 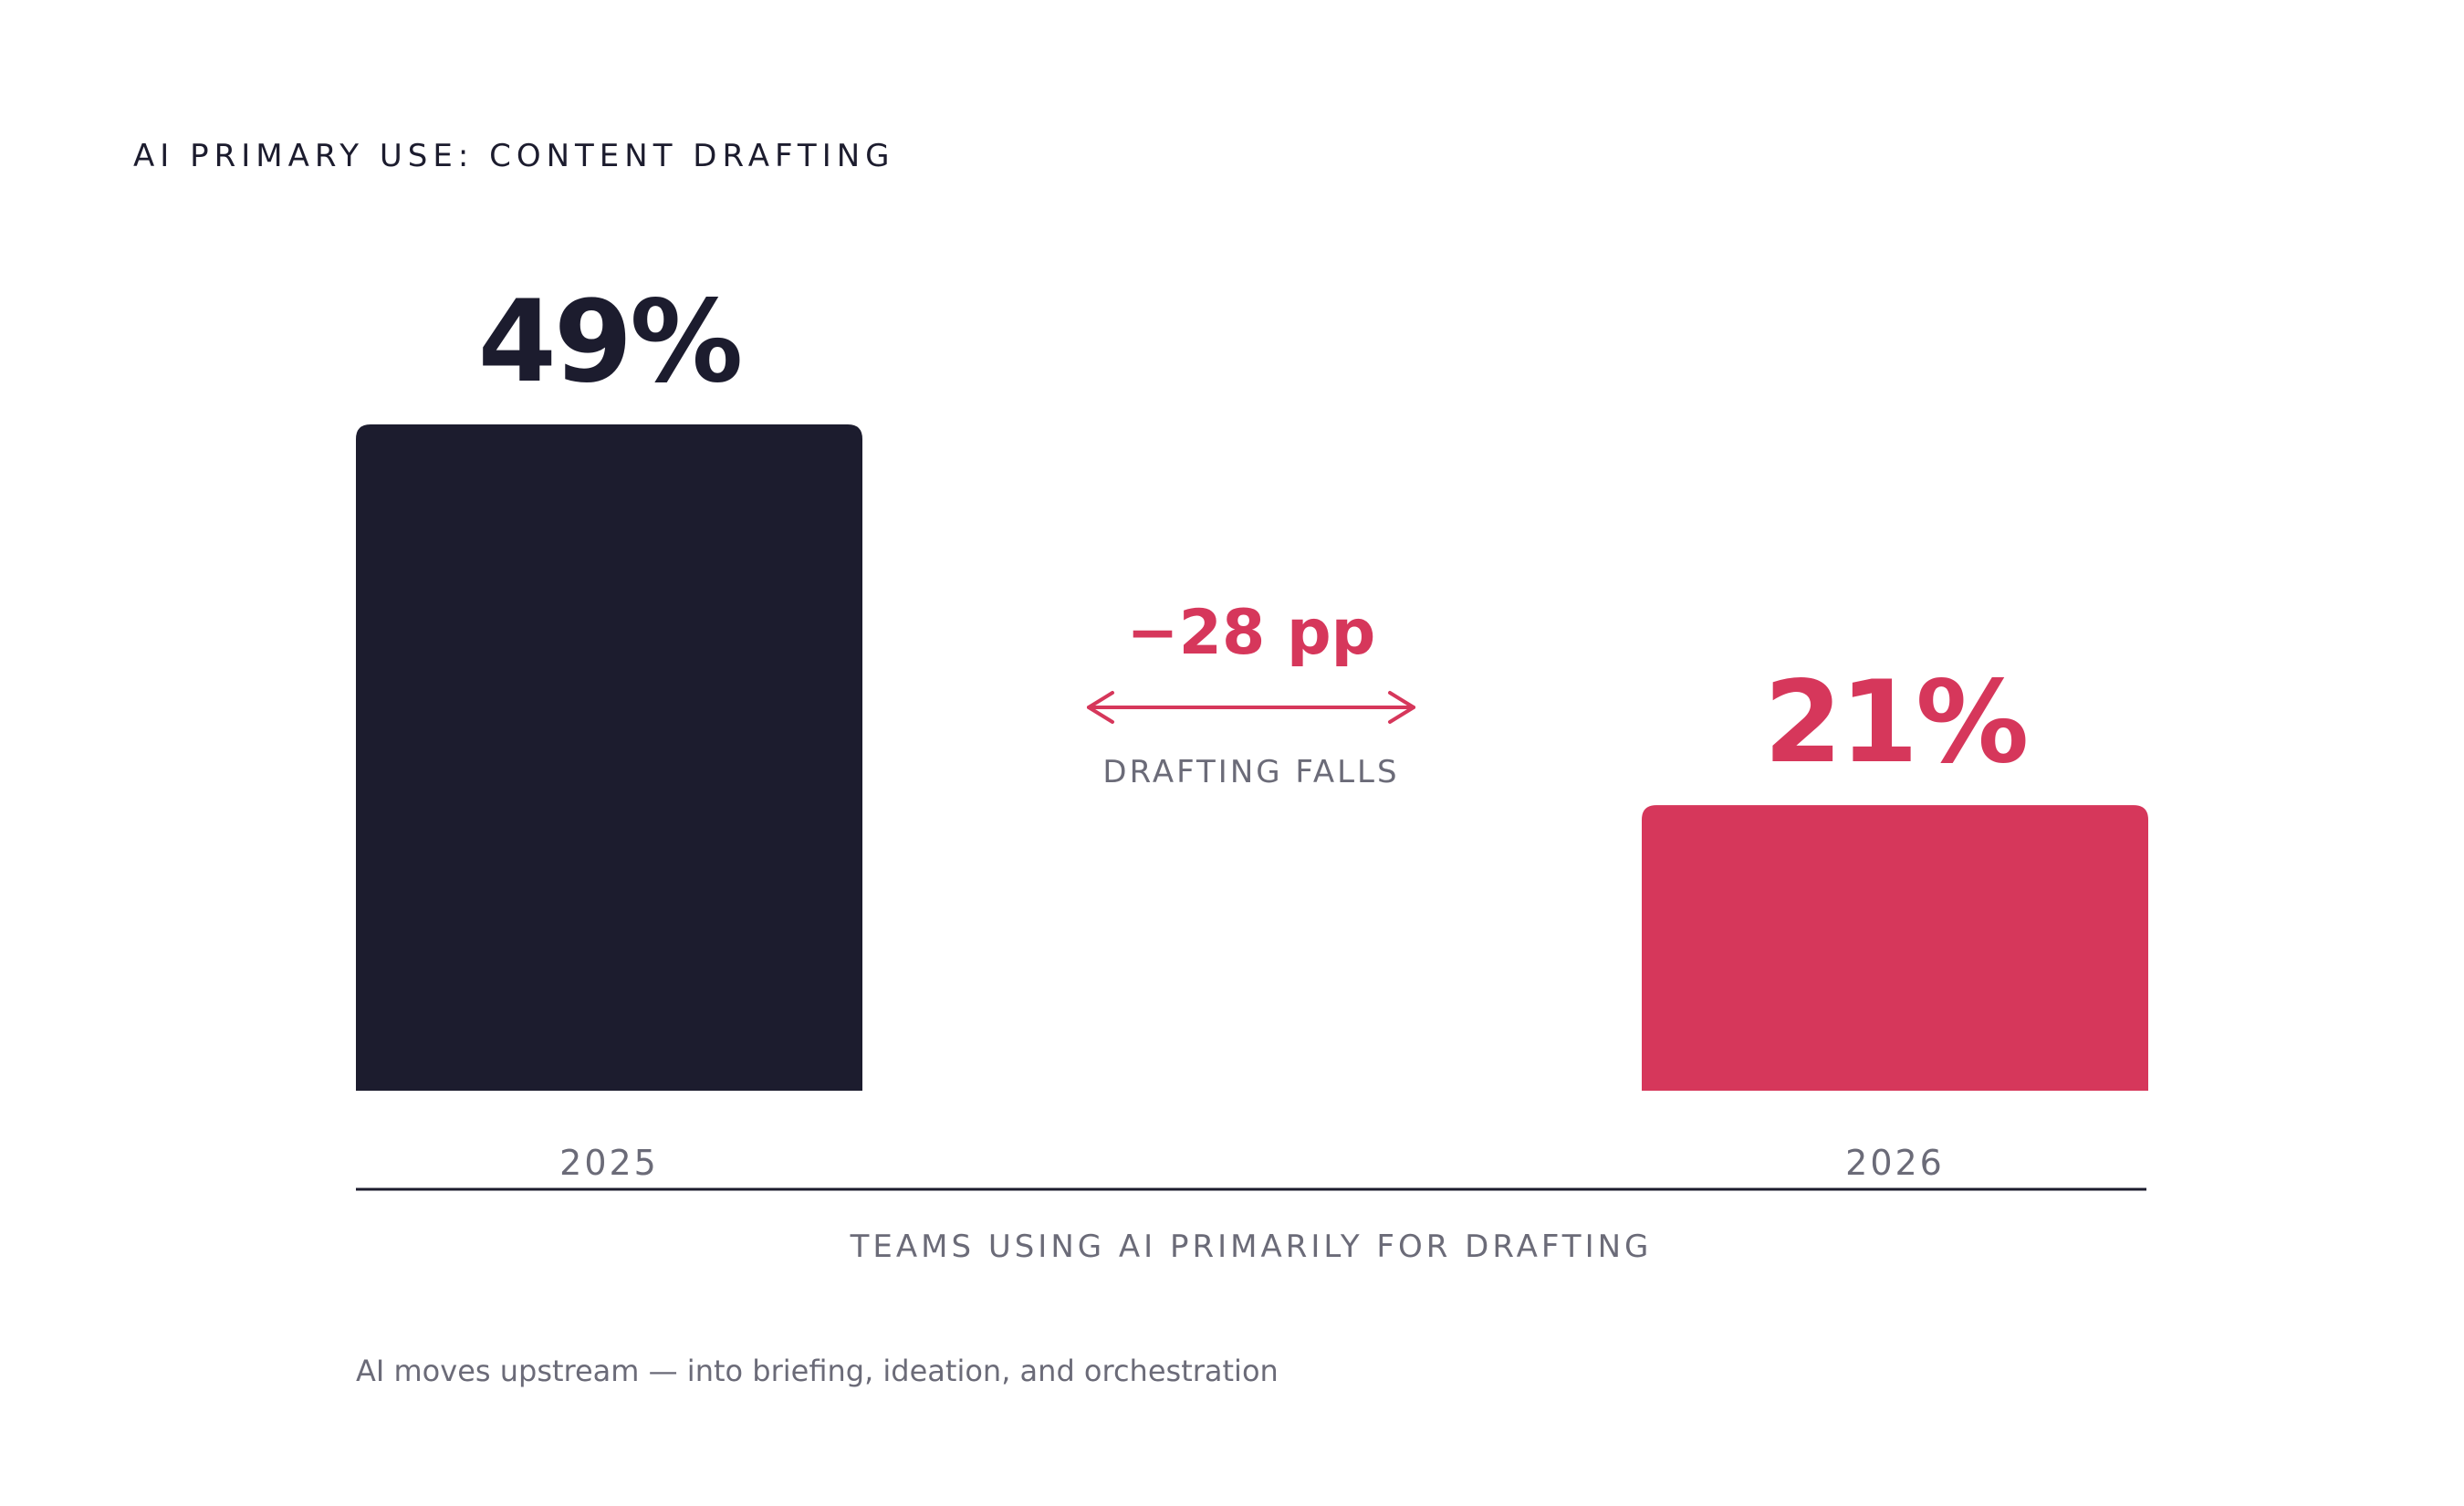 What do you see at coordinates (1251, 633) in the screenshot?
I see `delta-value: −28 pp` at bounding box center [1251, 633].